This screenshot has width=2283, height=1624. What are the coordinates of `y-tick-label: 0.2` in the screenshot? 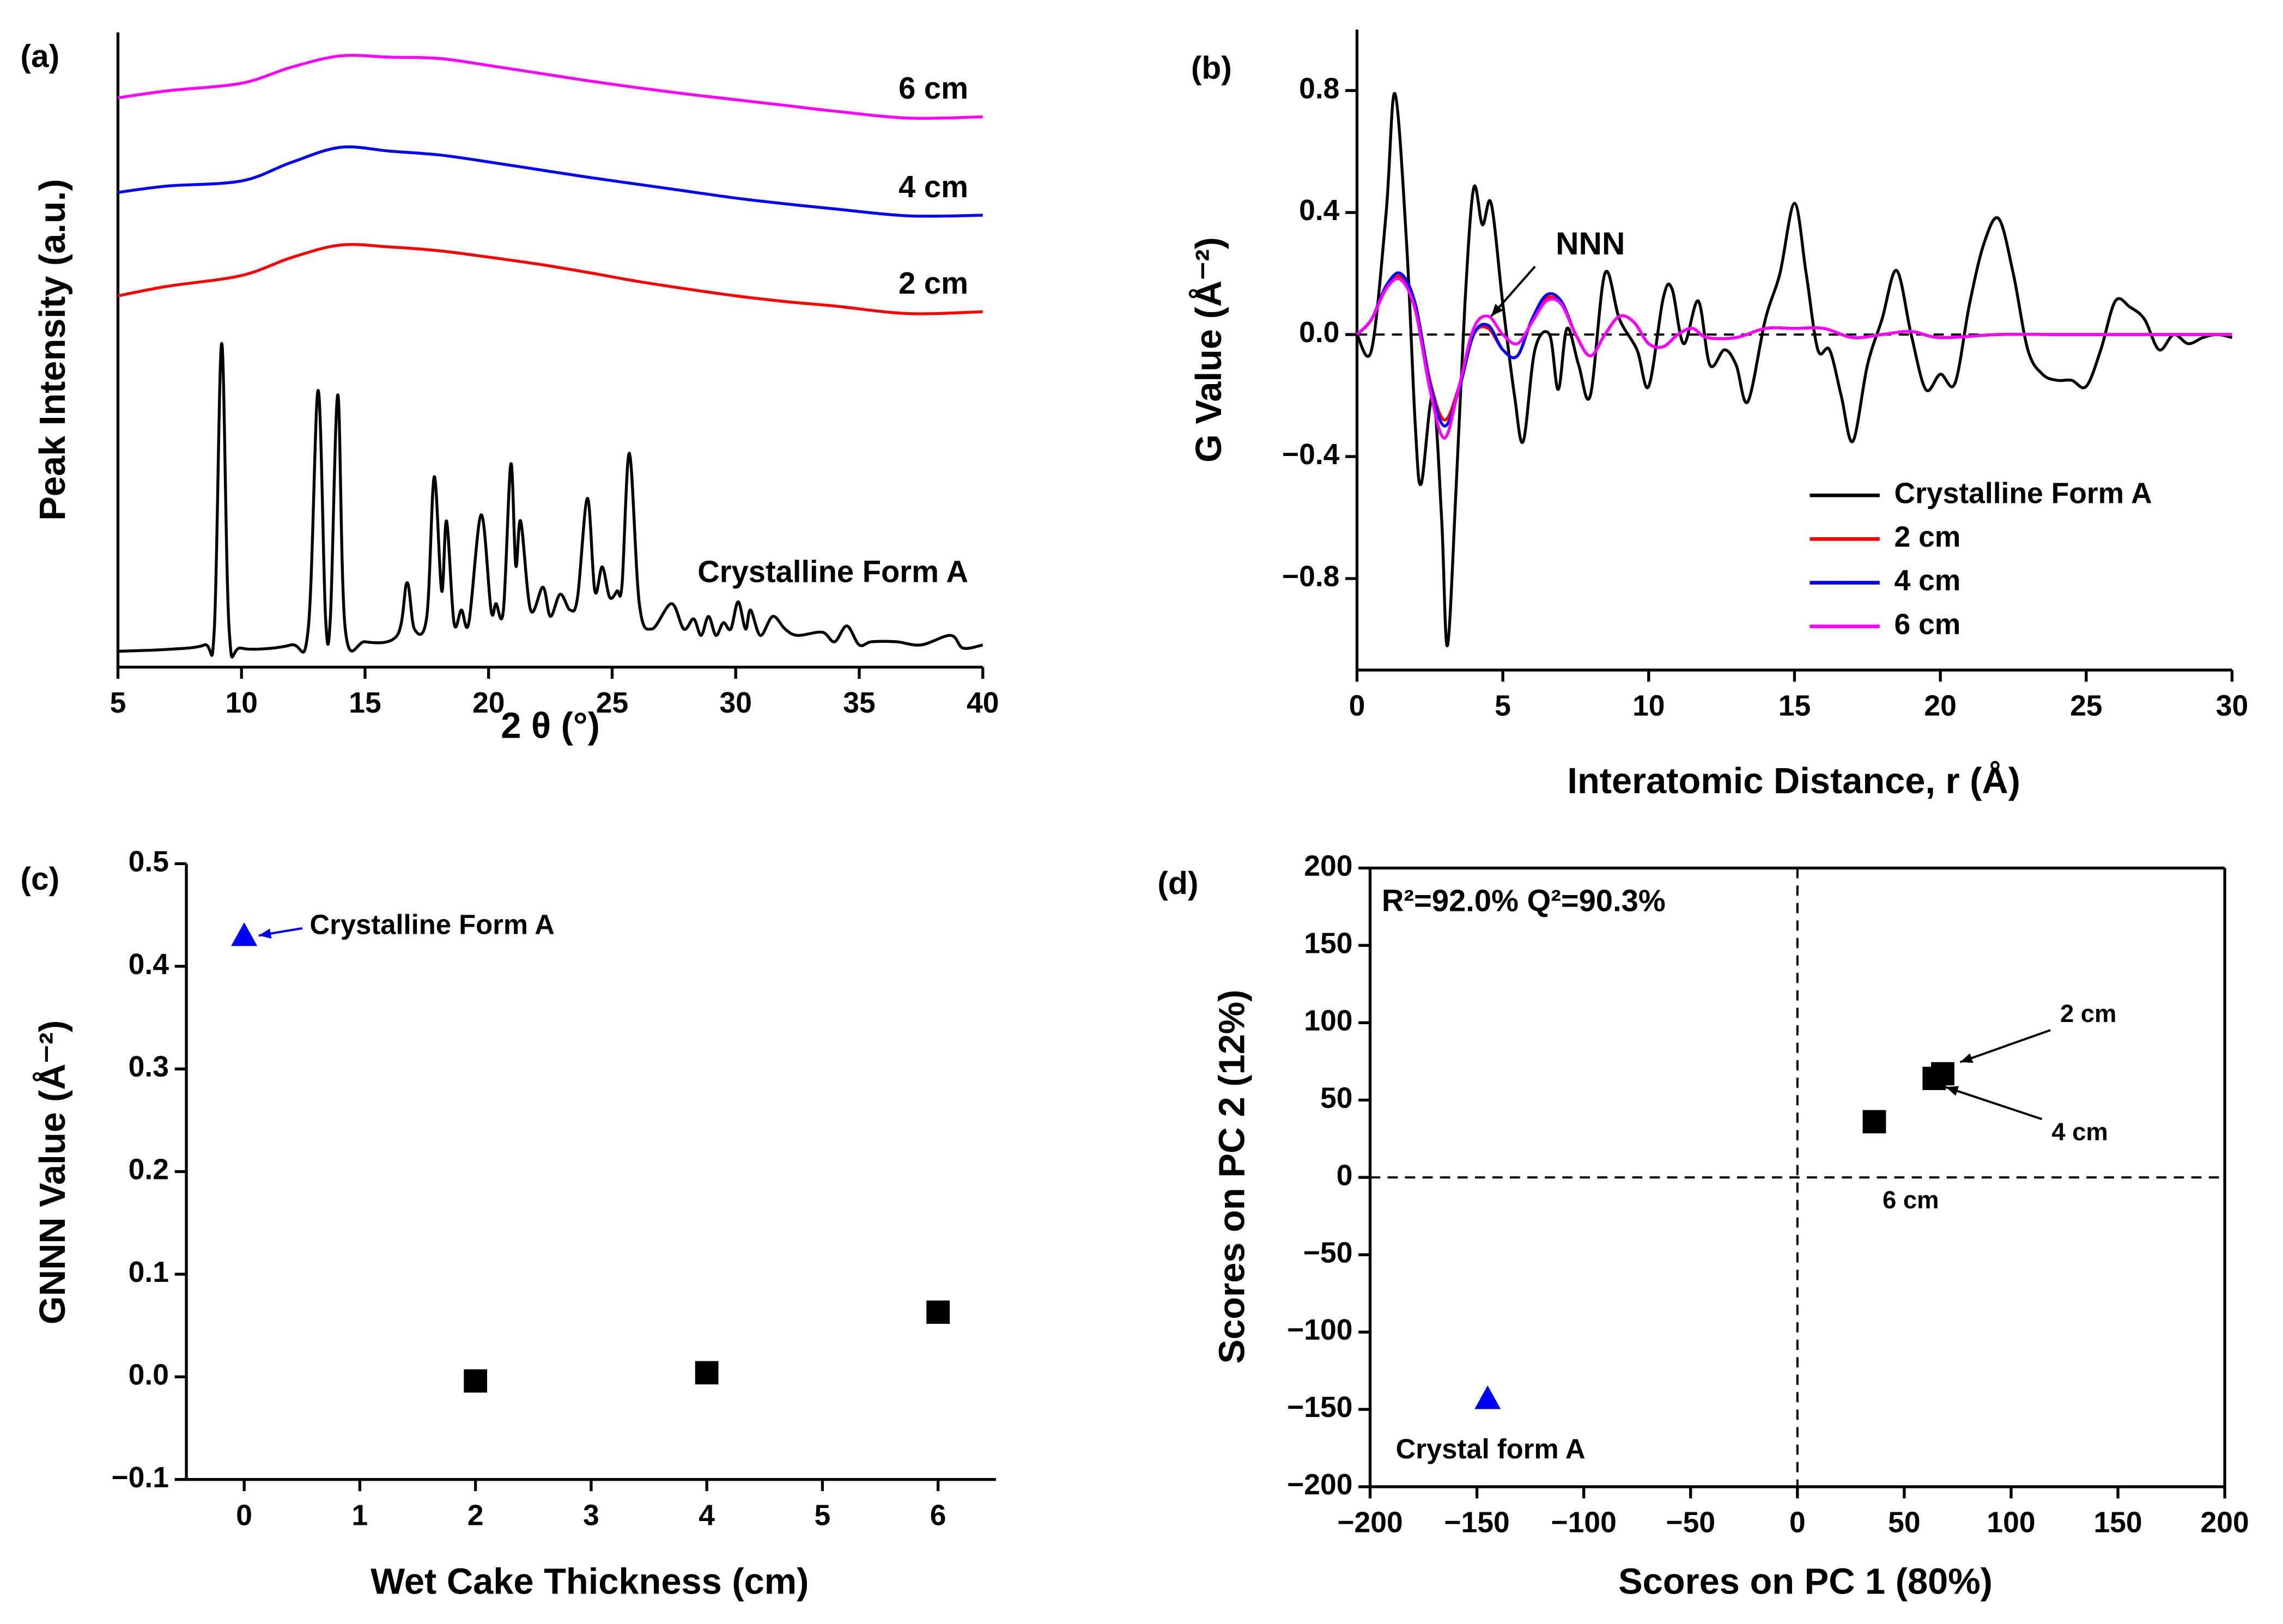 It's located at (149, 1170).